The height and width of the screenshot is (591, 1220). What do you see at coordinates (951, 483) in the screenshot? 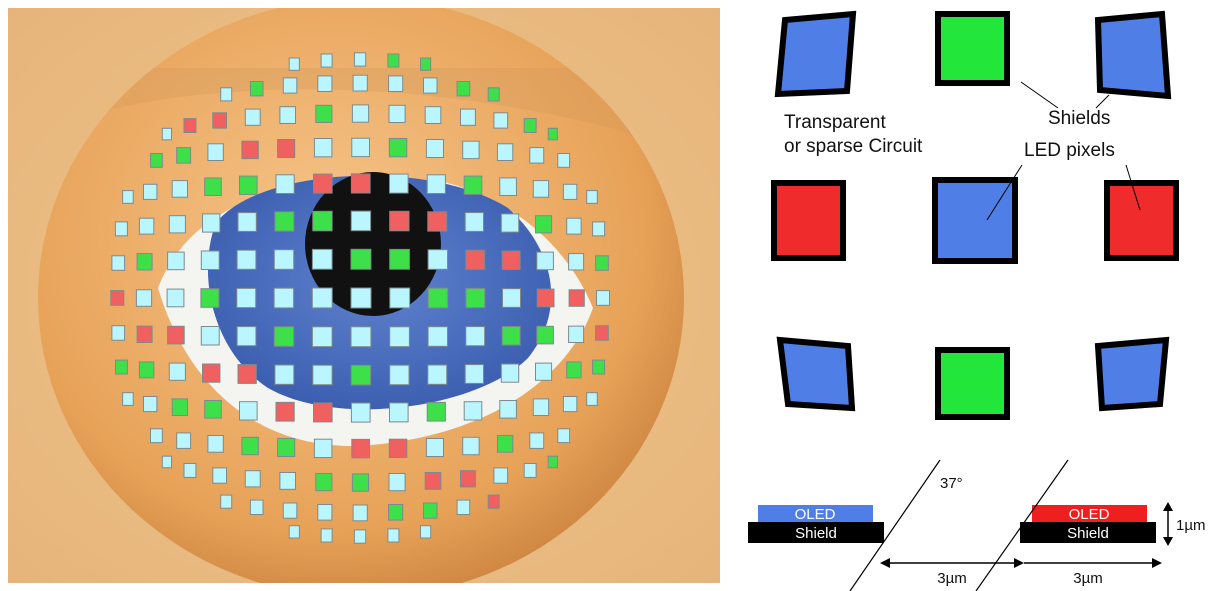
I see `angle-label: 37°` at bounding box center [951, 483].